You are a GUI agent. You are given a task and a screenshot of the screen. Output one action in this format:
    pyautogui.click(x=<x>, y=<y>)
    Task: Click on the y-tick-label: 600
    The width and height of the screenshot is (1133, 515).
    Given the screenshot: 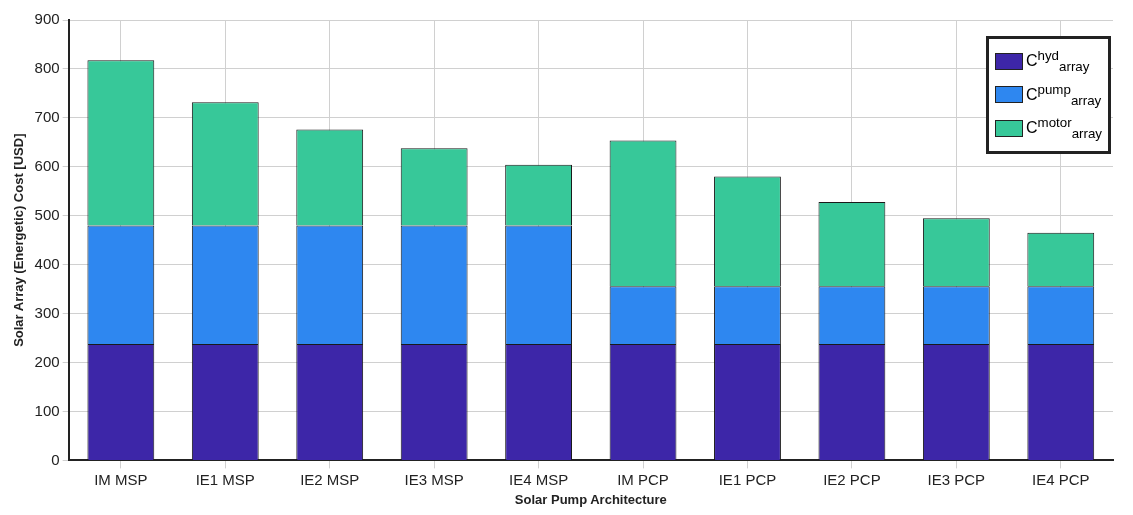 What is the action you would take?
    pyautogui.click(x=47, y=165)
    